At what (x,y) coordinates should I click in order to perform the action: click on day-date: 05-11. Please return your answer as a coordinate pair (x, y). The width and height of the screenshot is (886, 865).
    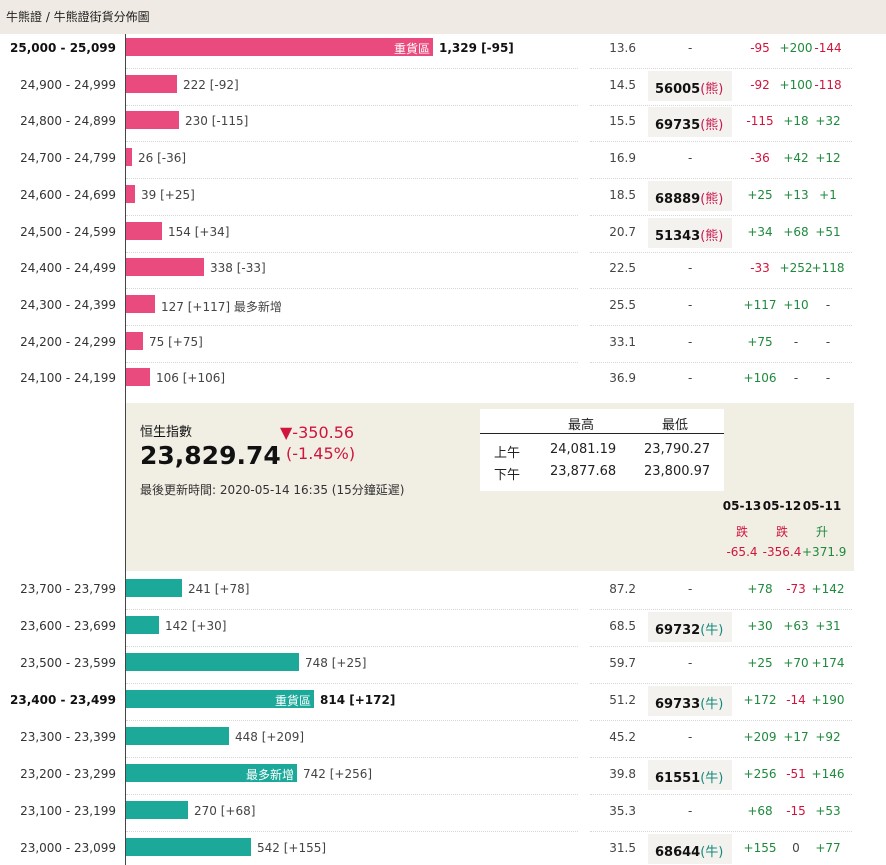
    Looking at the image, I should click on (822, 506).